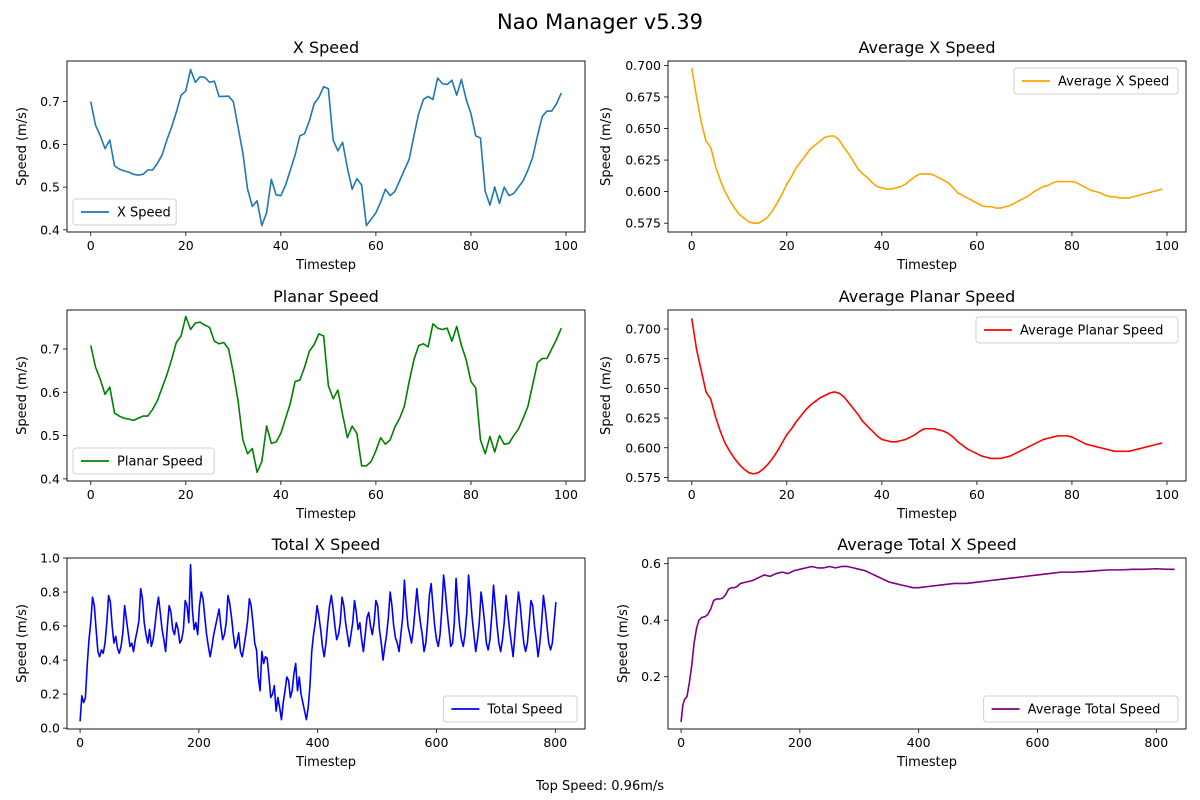 This screenshot has height=800, width=1200. Describe the element at coordinates (50, 558) in the screenshot. I see `y-tick-label: 1.0` at that location.